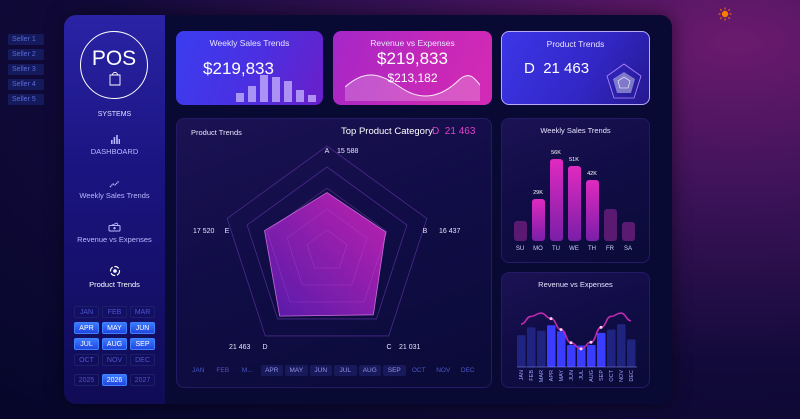 This screenshot has height=419, width=800. I want to click on svg-text: 17 520, so click(204, 231).